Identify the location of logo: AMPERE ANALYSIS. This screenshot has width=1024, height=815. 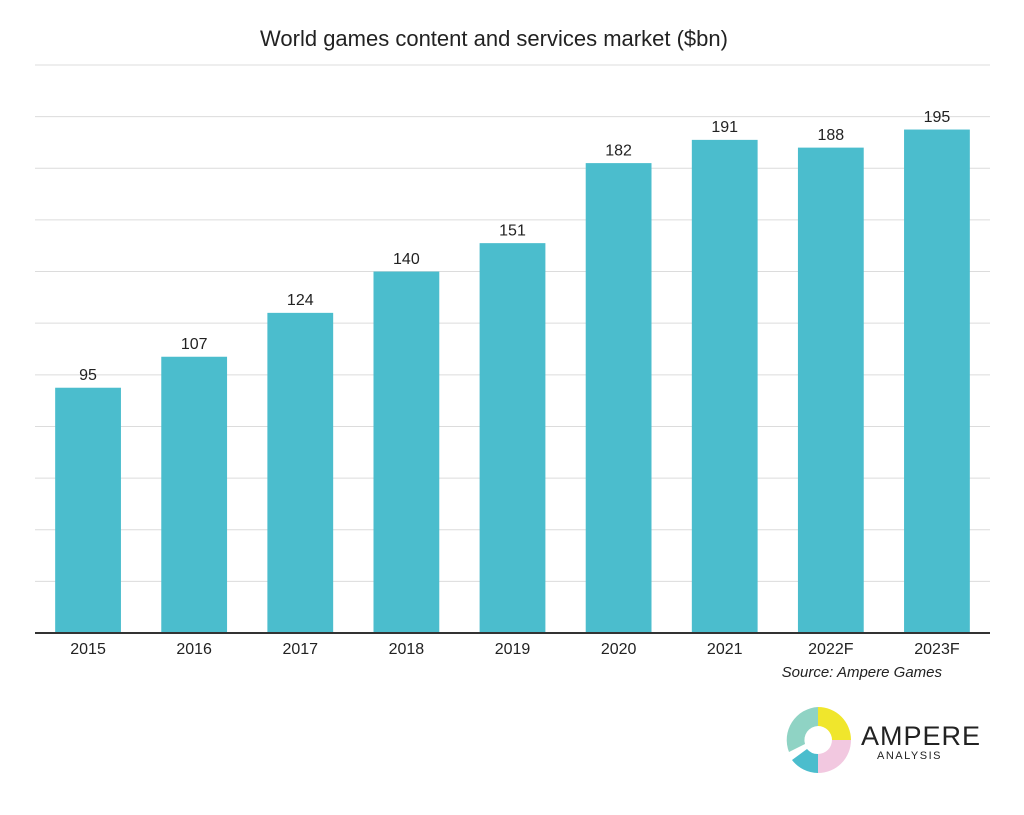
(883, 740).